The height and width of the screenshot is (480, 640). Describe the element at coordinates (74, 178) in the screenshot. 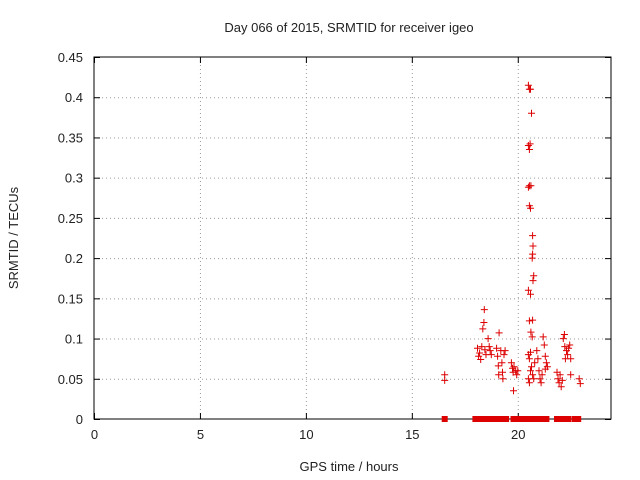

I see `y-tick-label: 0.3` at that location.